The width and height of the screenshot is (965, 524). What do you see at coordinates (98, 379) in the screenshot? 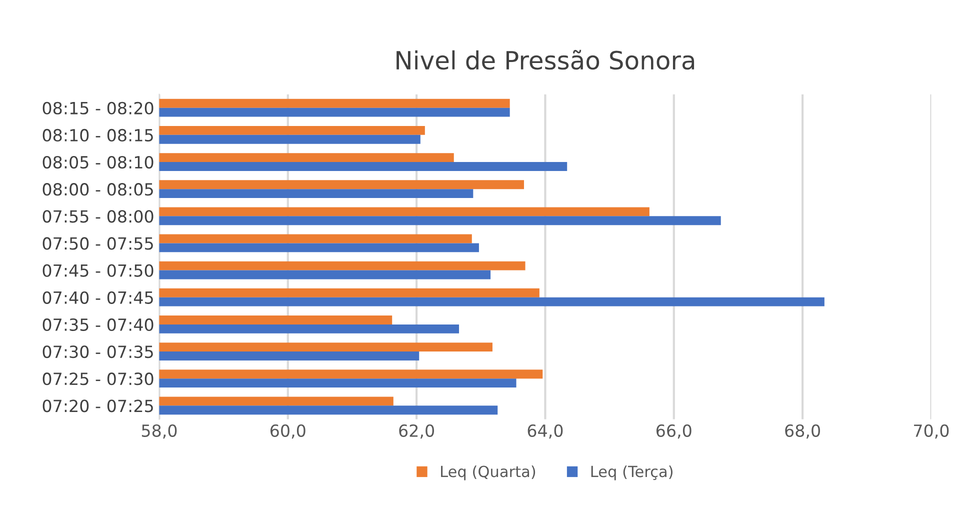
I see `y-tick-label: 07:25 - 07:30` at bounding box center [98, 379].